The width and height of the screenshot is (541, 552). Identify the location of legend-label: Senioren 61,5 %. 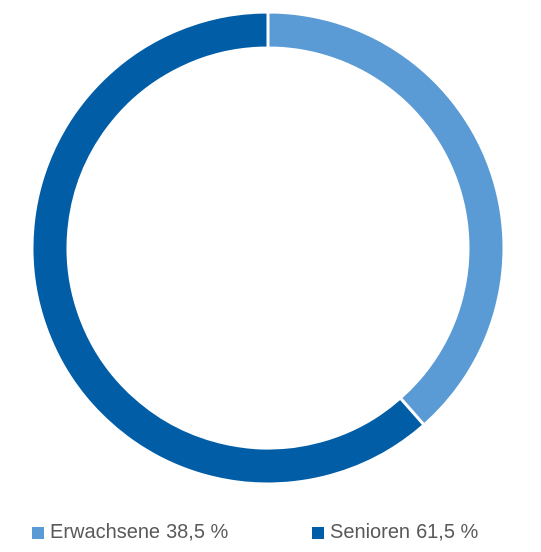
(404, 532).